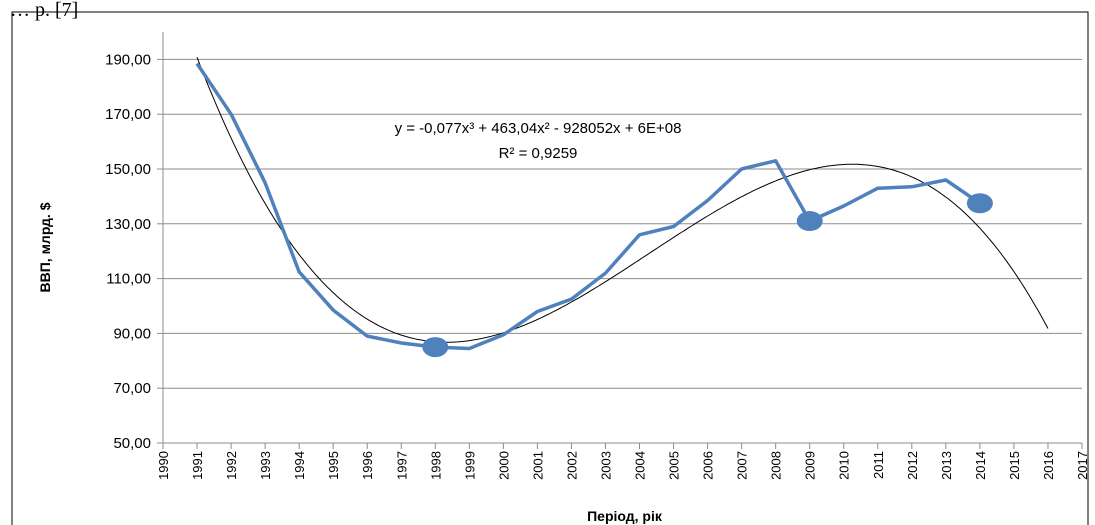  What do you see at coordinates (132, 388) in the screenshot?
I see `y-tick-label: 70,00` at bounding box center [132, 388].